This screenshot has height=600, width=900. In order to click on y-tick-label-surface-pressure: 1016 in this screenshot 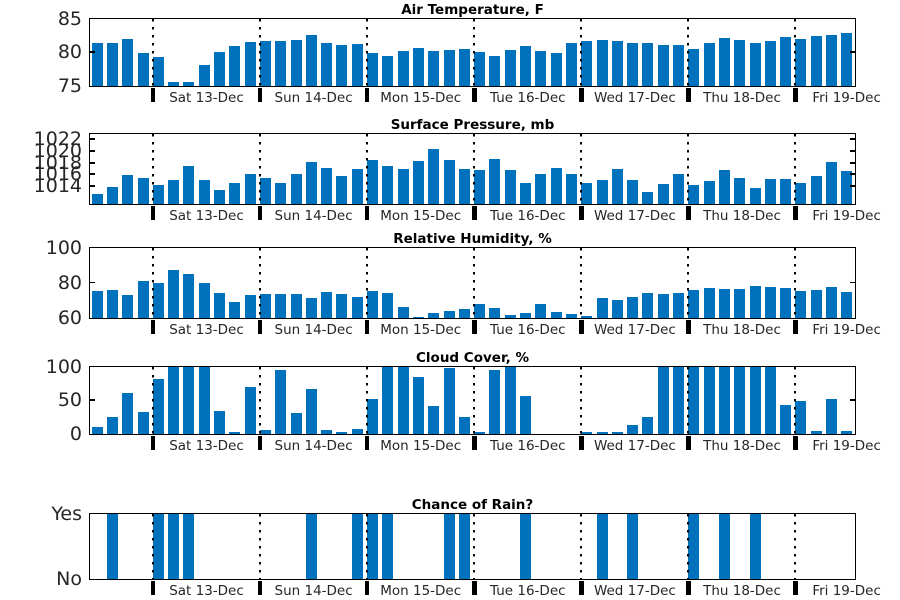, I will do `click(57, 174)`.